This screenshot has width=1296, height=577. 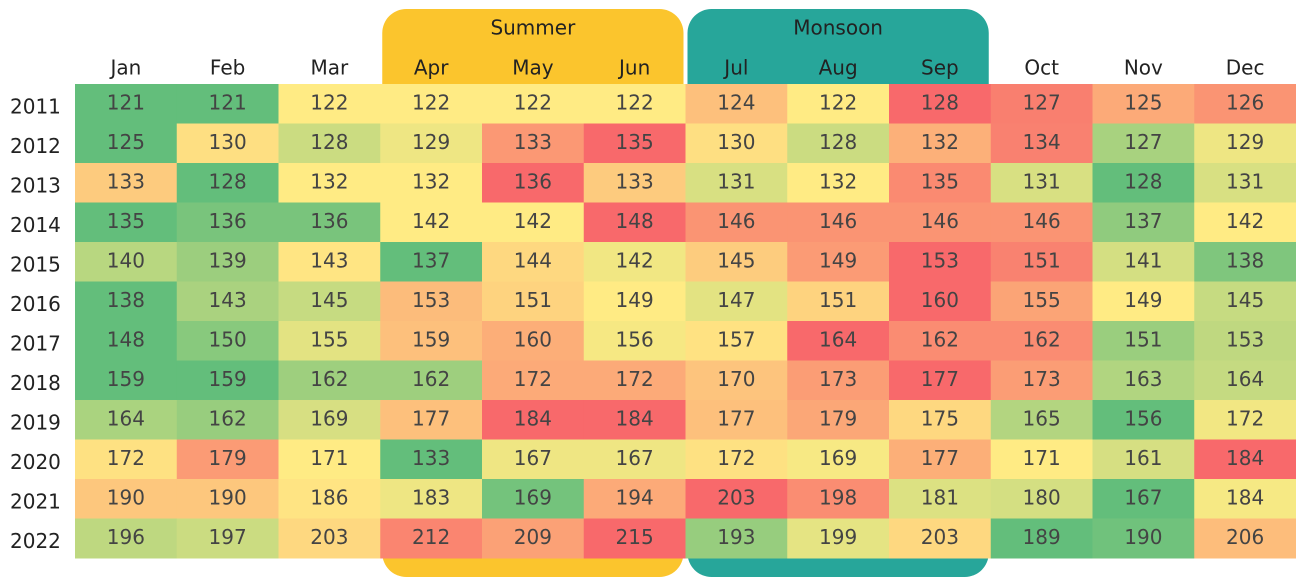 What do you see at coordinates (227, 68) in the screenshot?
I see `column-header: Feb` at bounding box center [227, 68].